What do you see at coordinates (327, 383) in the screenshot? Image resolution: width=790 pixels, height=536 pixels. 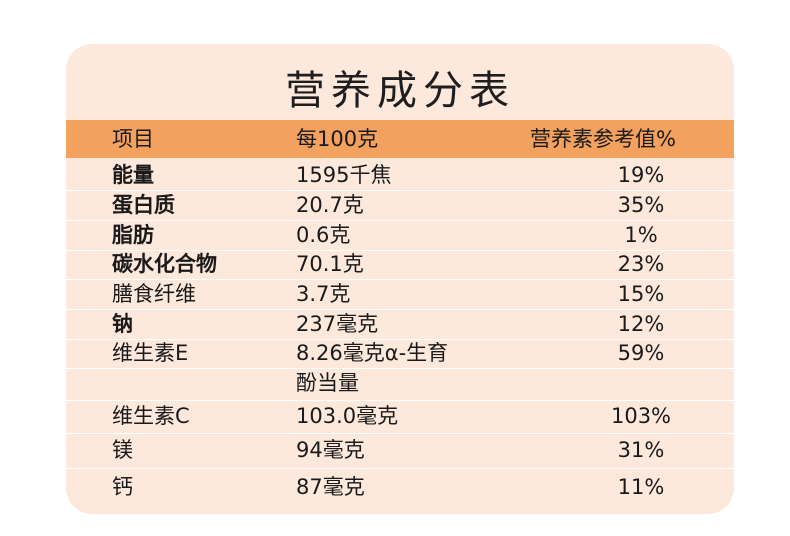 I see `row-amount-vitamin-e-line2: 酚当量` at bounding box center [327, 383].